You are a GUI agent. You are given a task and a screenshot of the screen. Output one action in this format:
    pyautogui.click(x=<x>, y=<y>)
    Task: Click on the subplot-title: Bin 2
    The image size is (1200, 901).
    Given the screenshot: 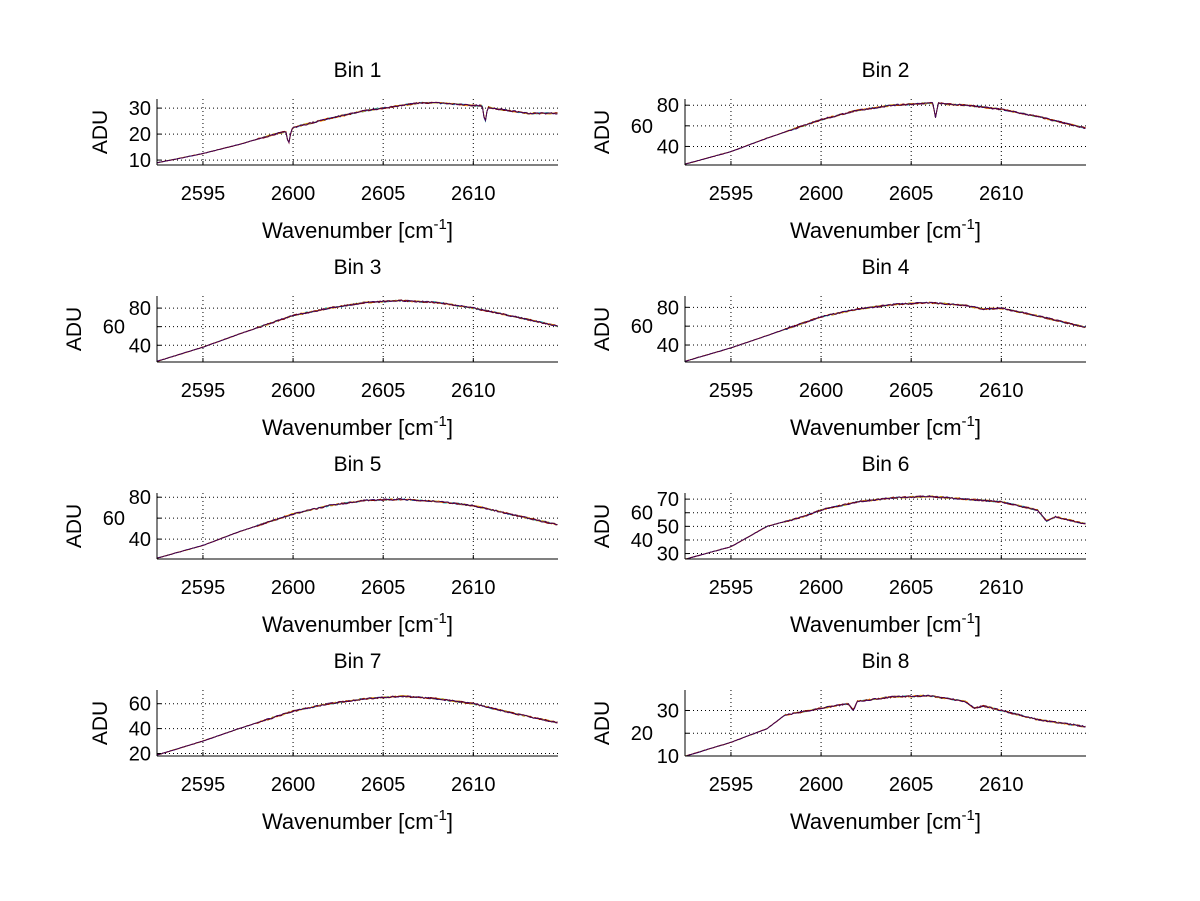 What is the action you would take?
    pyautogui.click(x=886, y=70)
    